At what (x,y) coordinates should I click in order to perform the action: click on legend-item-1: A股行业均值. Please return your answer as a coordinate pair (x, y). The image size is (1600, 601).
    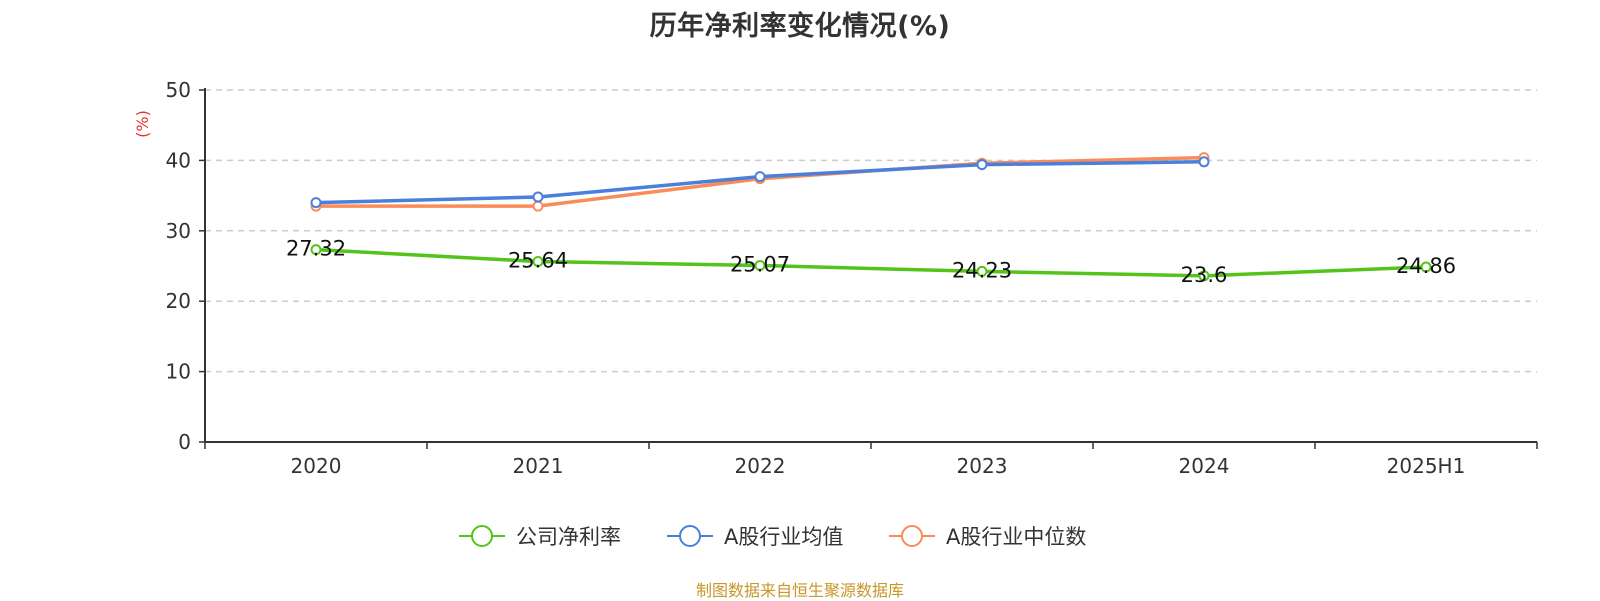
    Looking at the image, I should click on (755, 537).